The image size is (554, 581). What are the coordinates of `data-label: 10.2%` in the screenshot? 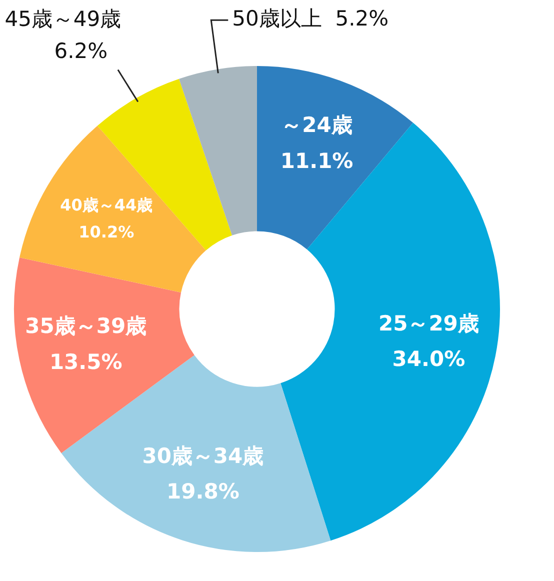 It's located at (106, 232).